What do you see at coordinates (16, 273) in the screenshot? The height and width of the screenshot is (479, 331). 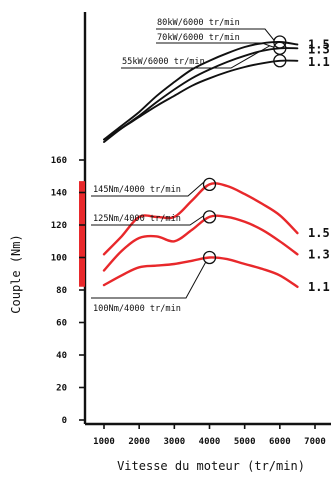 I see `y-axis-title: Couple (Nm)` at bounding box center [16, 273].